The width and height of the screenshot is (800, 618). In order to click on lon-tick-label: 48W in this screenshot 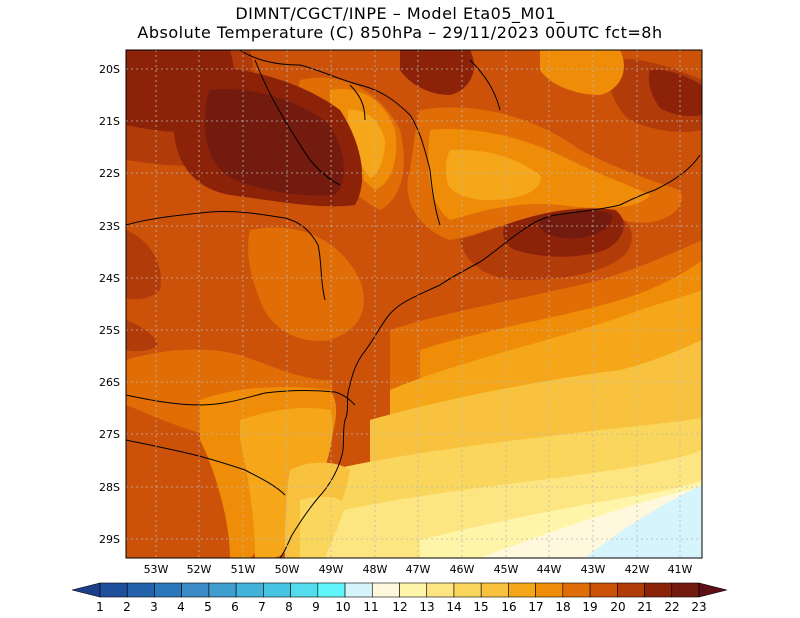, I will do `click(375, 569)`.